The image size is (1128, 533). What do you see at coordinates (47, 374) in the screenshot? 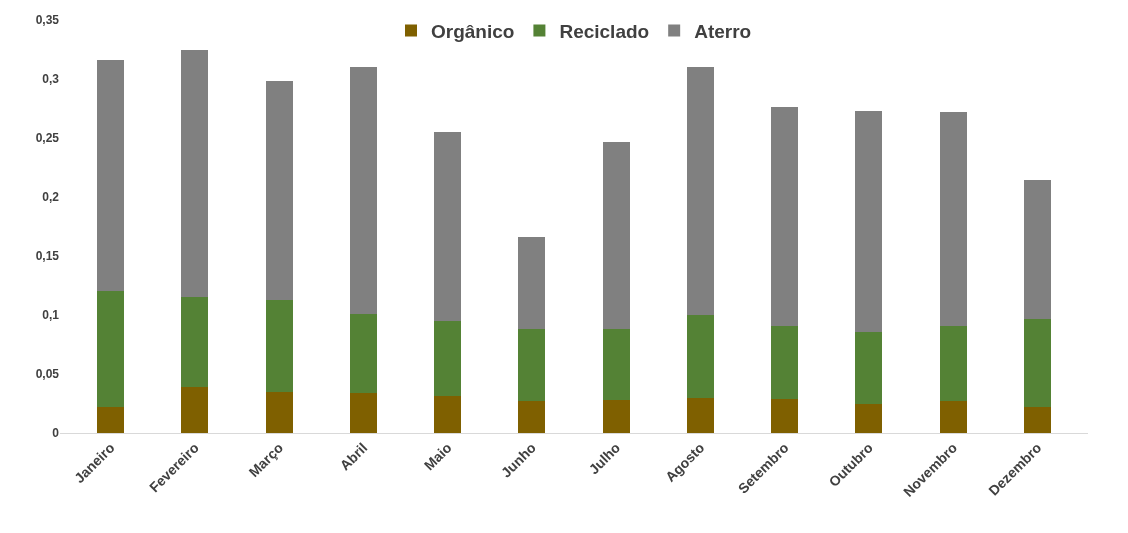
I see `y-tick-label: 0,05` at bounding box center [47, 374].